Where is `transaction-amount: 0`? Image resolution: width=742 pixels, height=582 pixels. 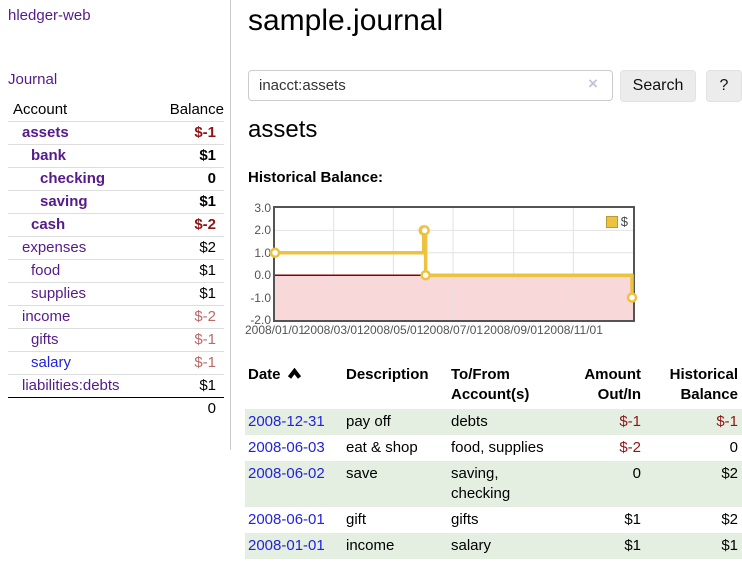 transaction-amount: 0 is located at coordinates (636, 473).